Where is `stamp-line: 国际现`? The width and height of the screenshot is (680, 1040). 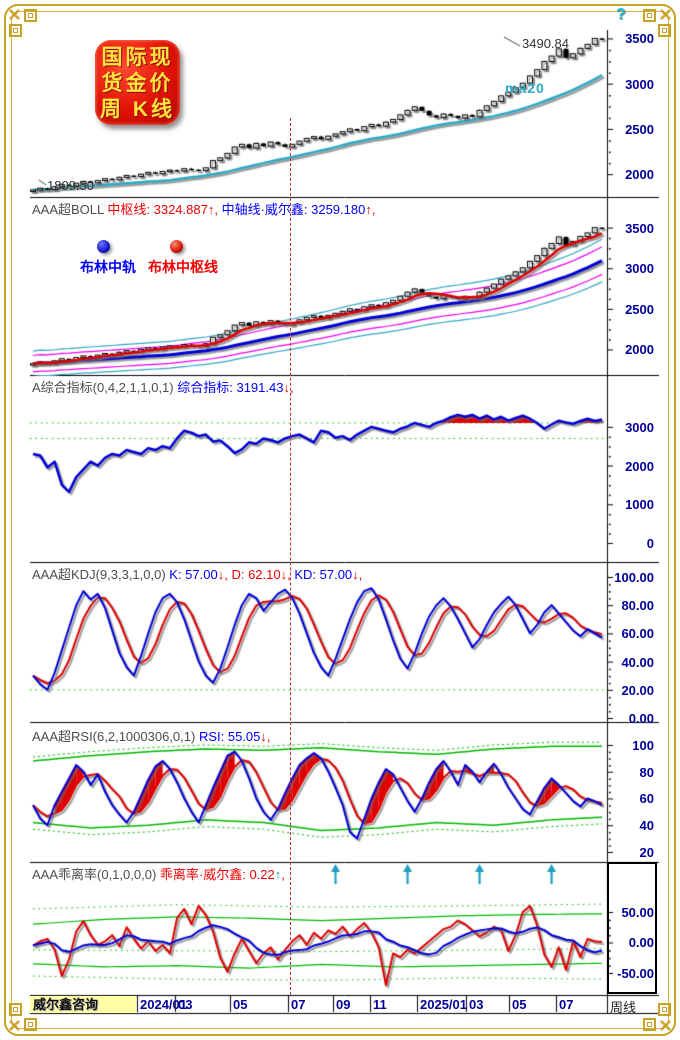
stamp-line: 国际现 is located at coordinates (137, 57).